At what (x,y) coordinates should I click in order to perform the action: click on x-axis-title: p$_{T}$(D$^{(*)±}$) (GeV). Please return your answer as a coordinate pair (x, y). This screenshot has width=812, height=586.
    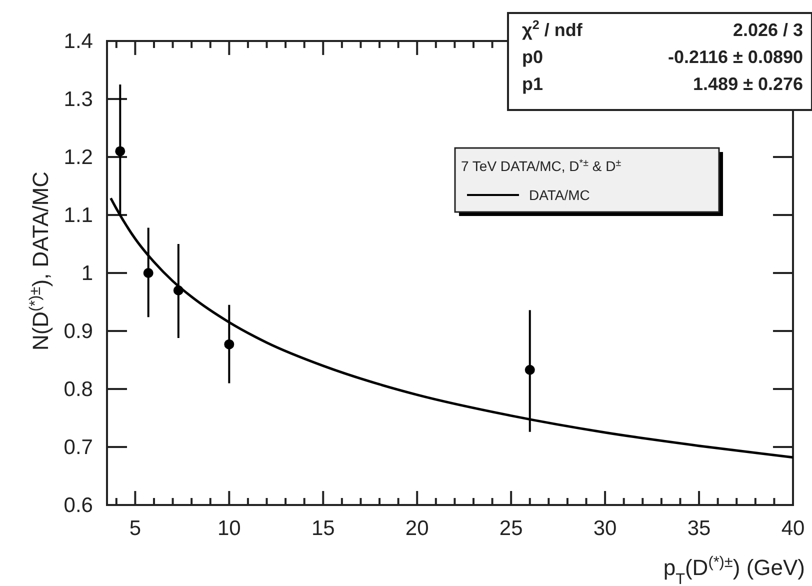
    Looking at the image, I should click on (734, 570).